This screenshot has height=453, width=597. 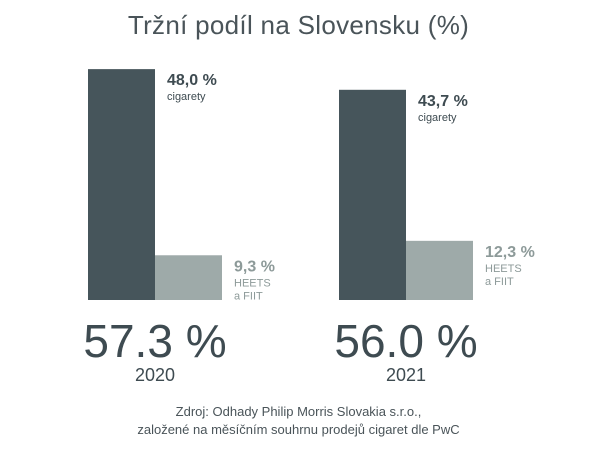 What do you see at coordinates (248, 296) in the screenshot?
I see `series-label-heets-2020-1: a FIIT` at bounding box center [248, 296].